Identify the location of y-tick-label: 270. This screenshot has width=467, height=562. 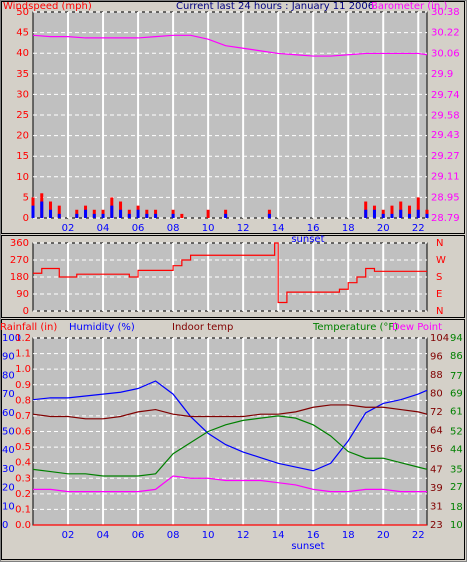
(19, 260).